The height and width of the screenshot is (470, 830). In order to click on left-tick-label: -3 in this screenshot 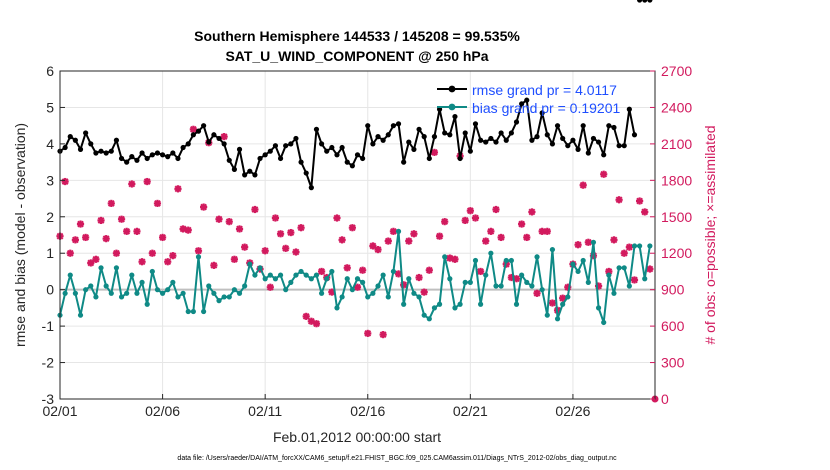, I will do `click(48, 399)`.